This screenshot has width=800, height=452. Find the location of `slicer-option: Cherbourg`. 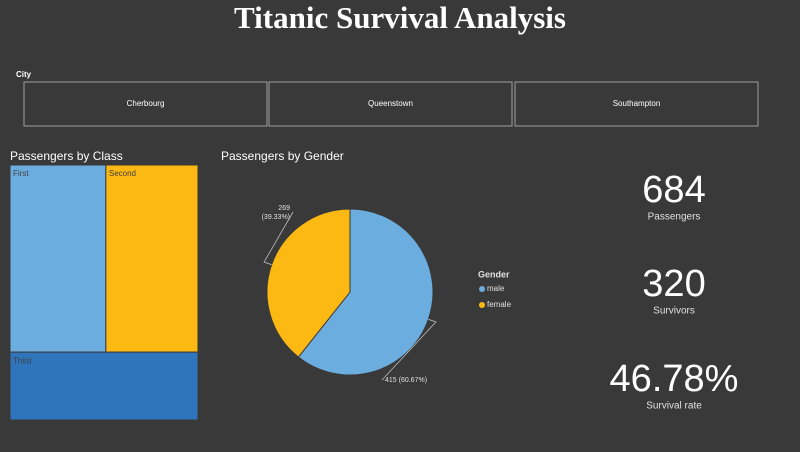

slicer-option: Cherbourg is located at coordinates (146, 103).